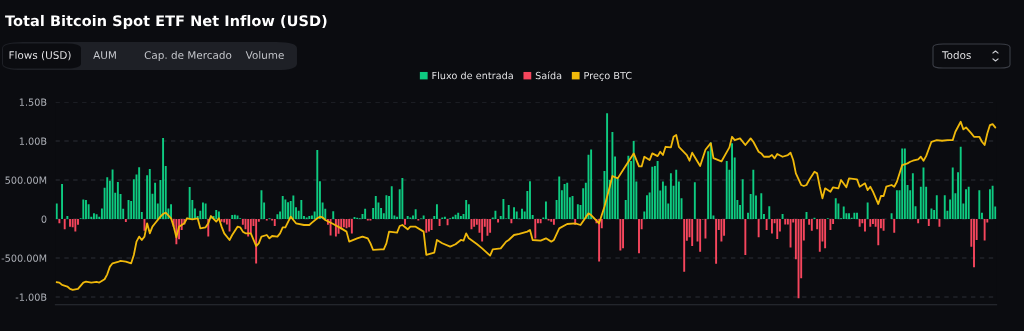  Describe the element at coordinates (608, 76) in the screenshot. I see `legend-label: Preço BTC` at that location.